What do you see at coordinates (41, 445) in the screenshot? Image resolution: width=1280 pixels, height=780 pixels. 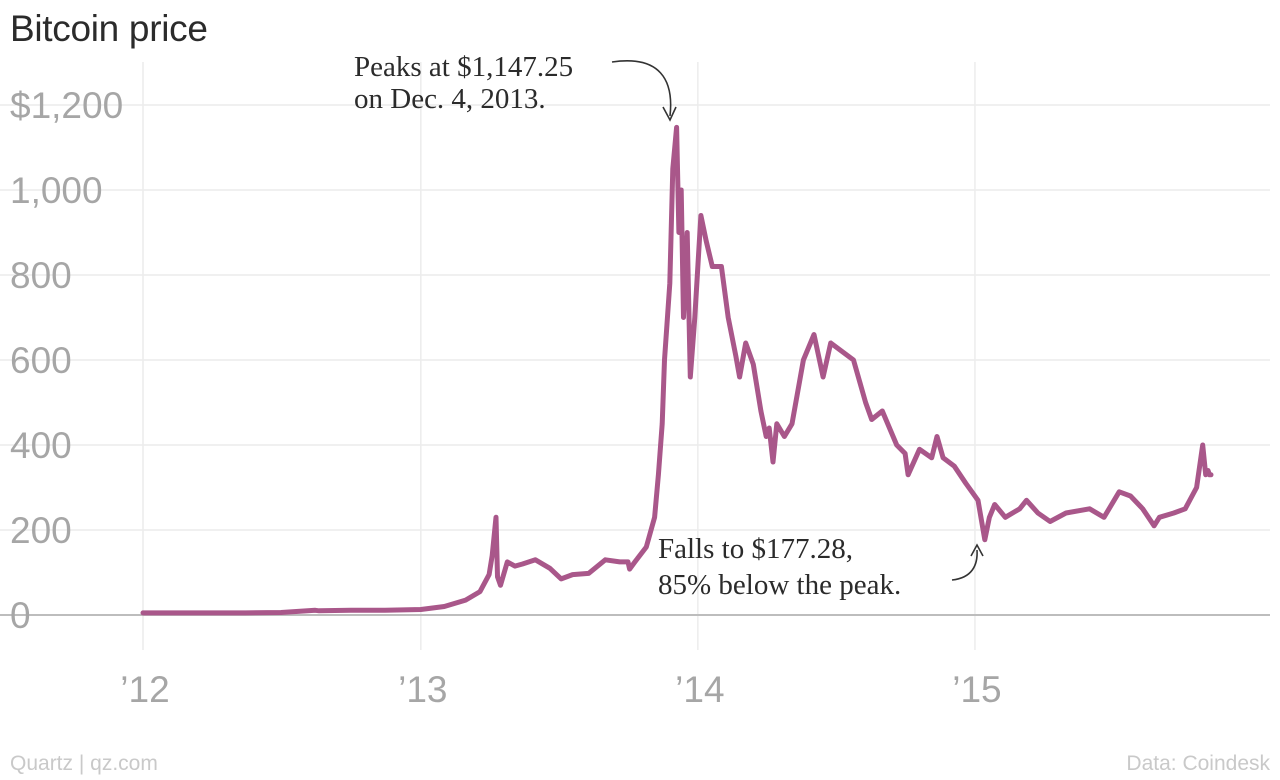 I see `y-tick-label: 400` at bounding box center [41, 445].